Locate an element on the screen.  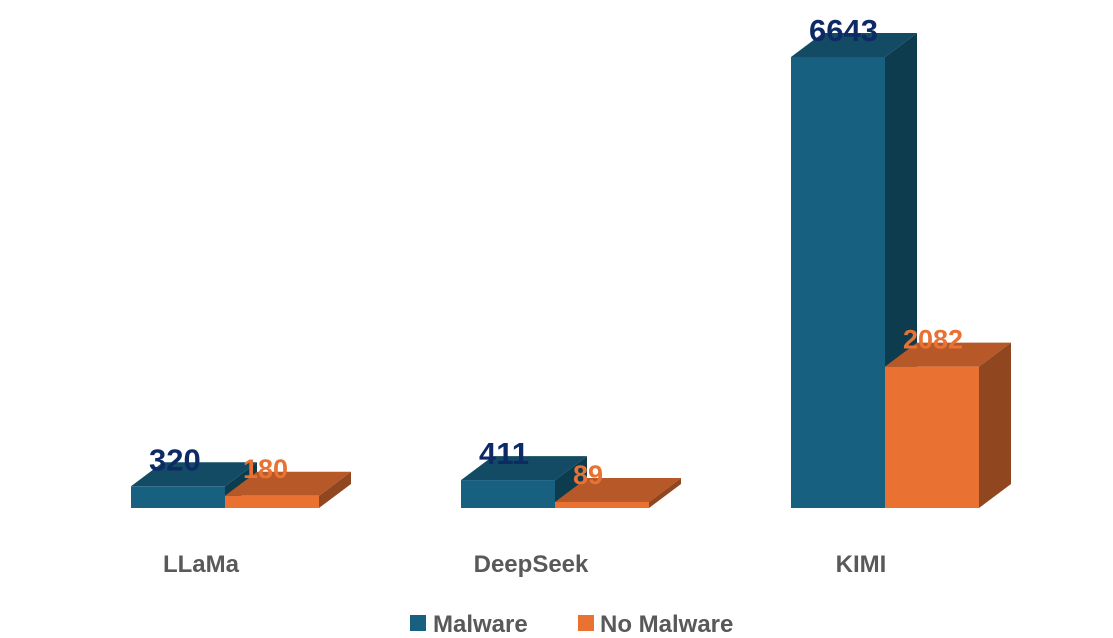
bar-no-malware-kimi: 2082 is located at coordinates (948, 416).